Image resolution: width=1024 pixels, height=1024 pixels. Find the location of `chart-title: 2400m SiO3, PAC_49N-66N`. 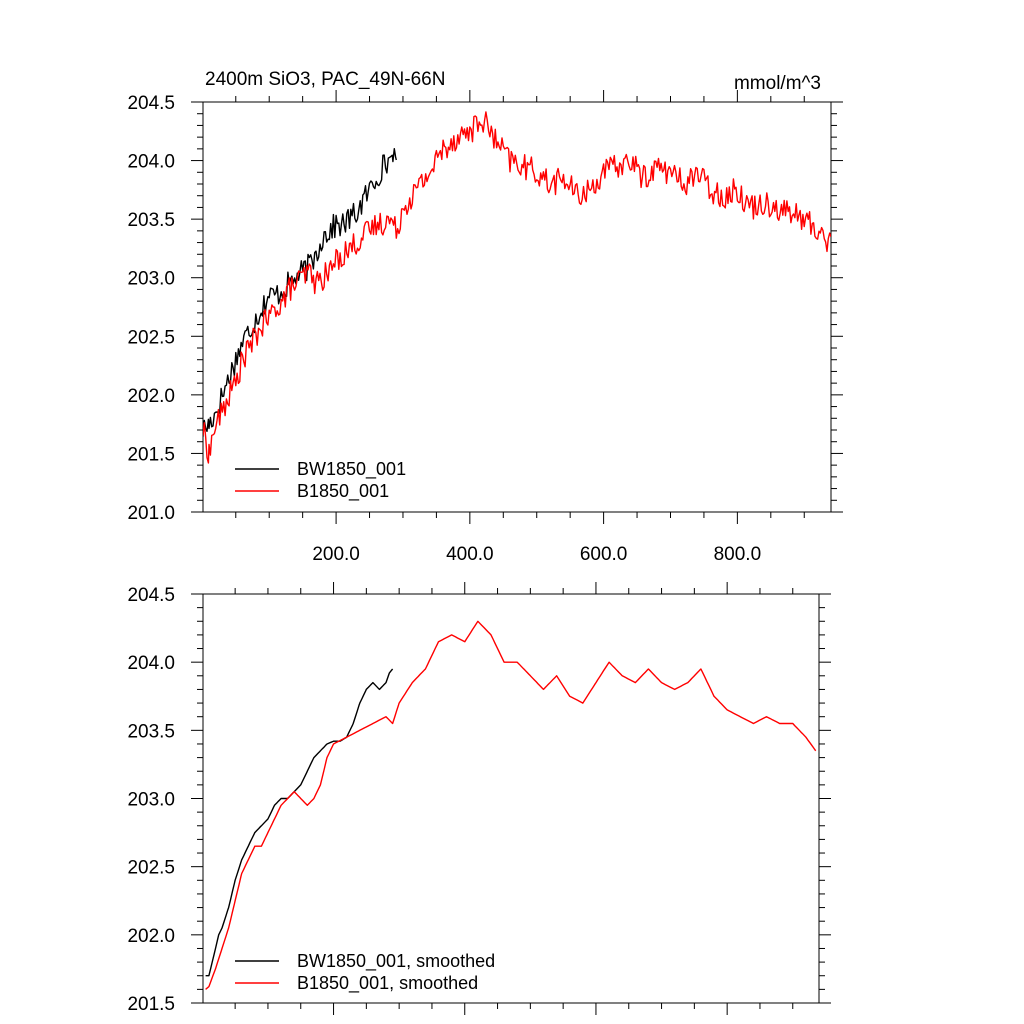

chart-title: 2400m SiO3, PAC_49N-66N is located at coordinates (325, 79).